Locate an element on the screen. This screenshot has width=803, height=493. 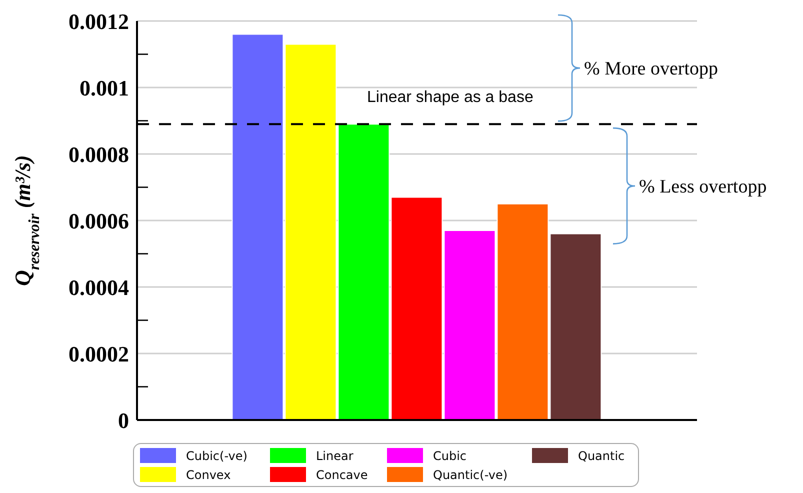
y-tick-label: 0.0006 is located at coordinates (98, 221).